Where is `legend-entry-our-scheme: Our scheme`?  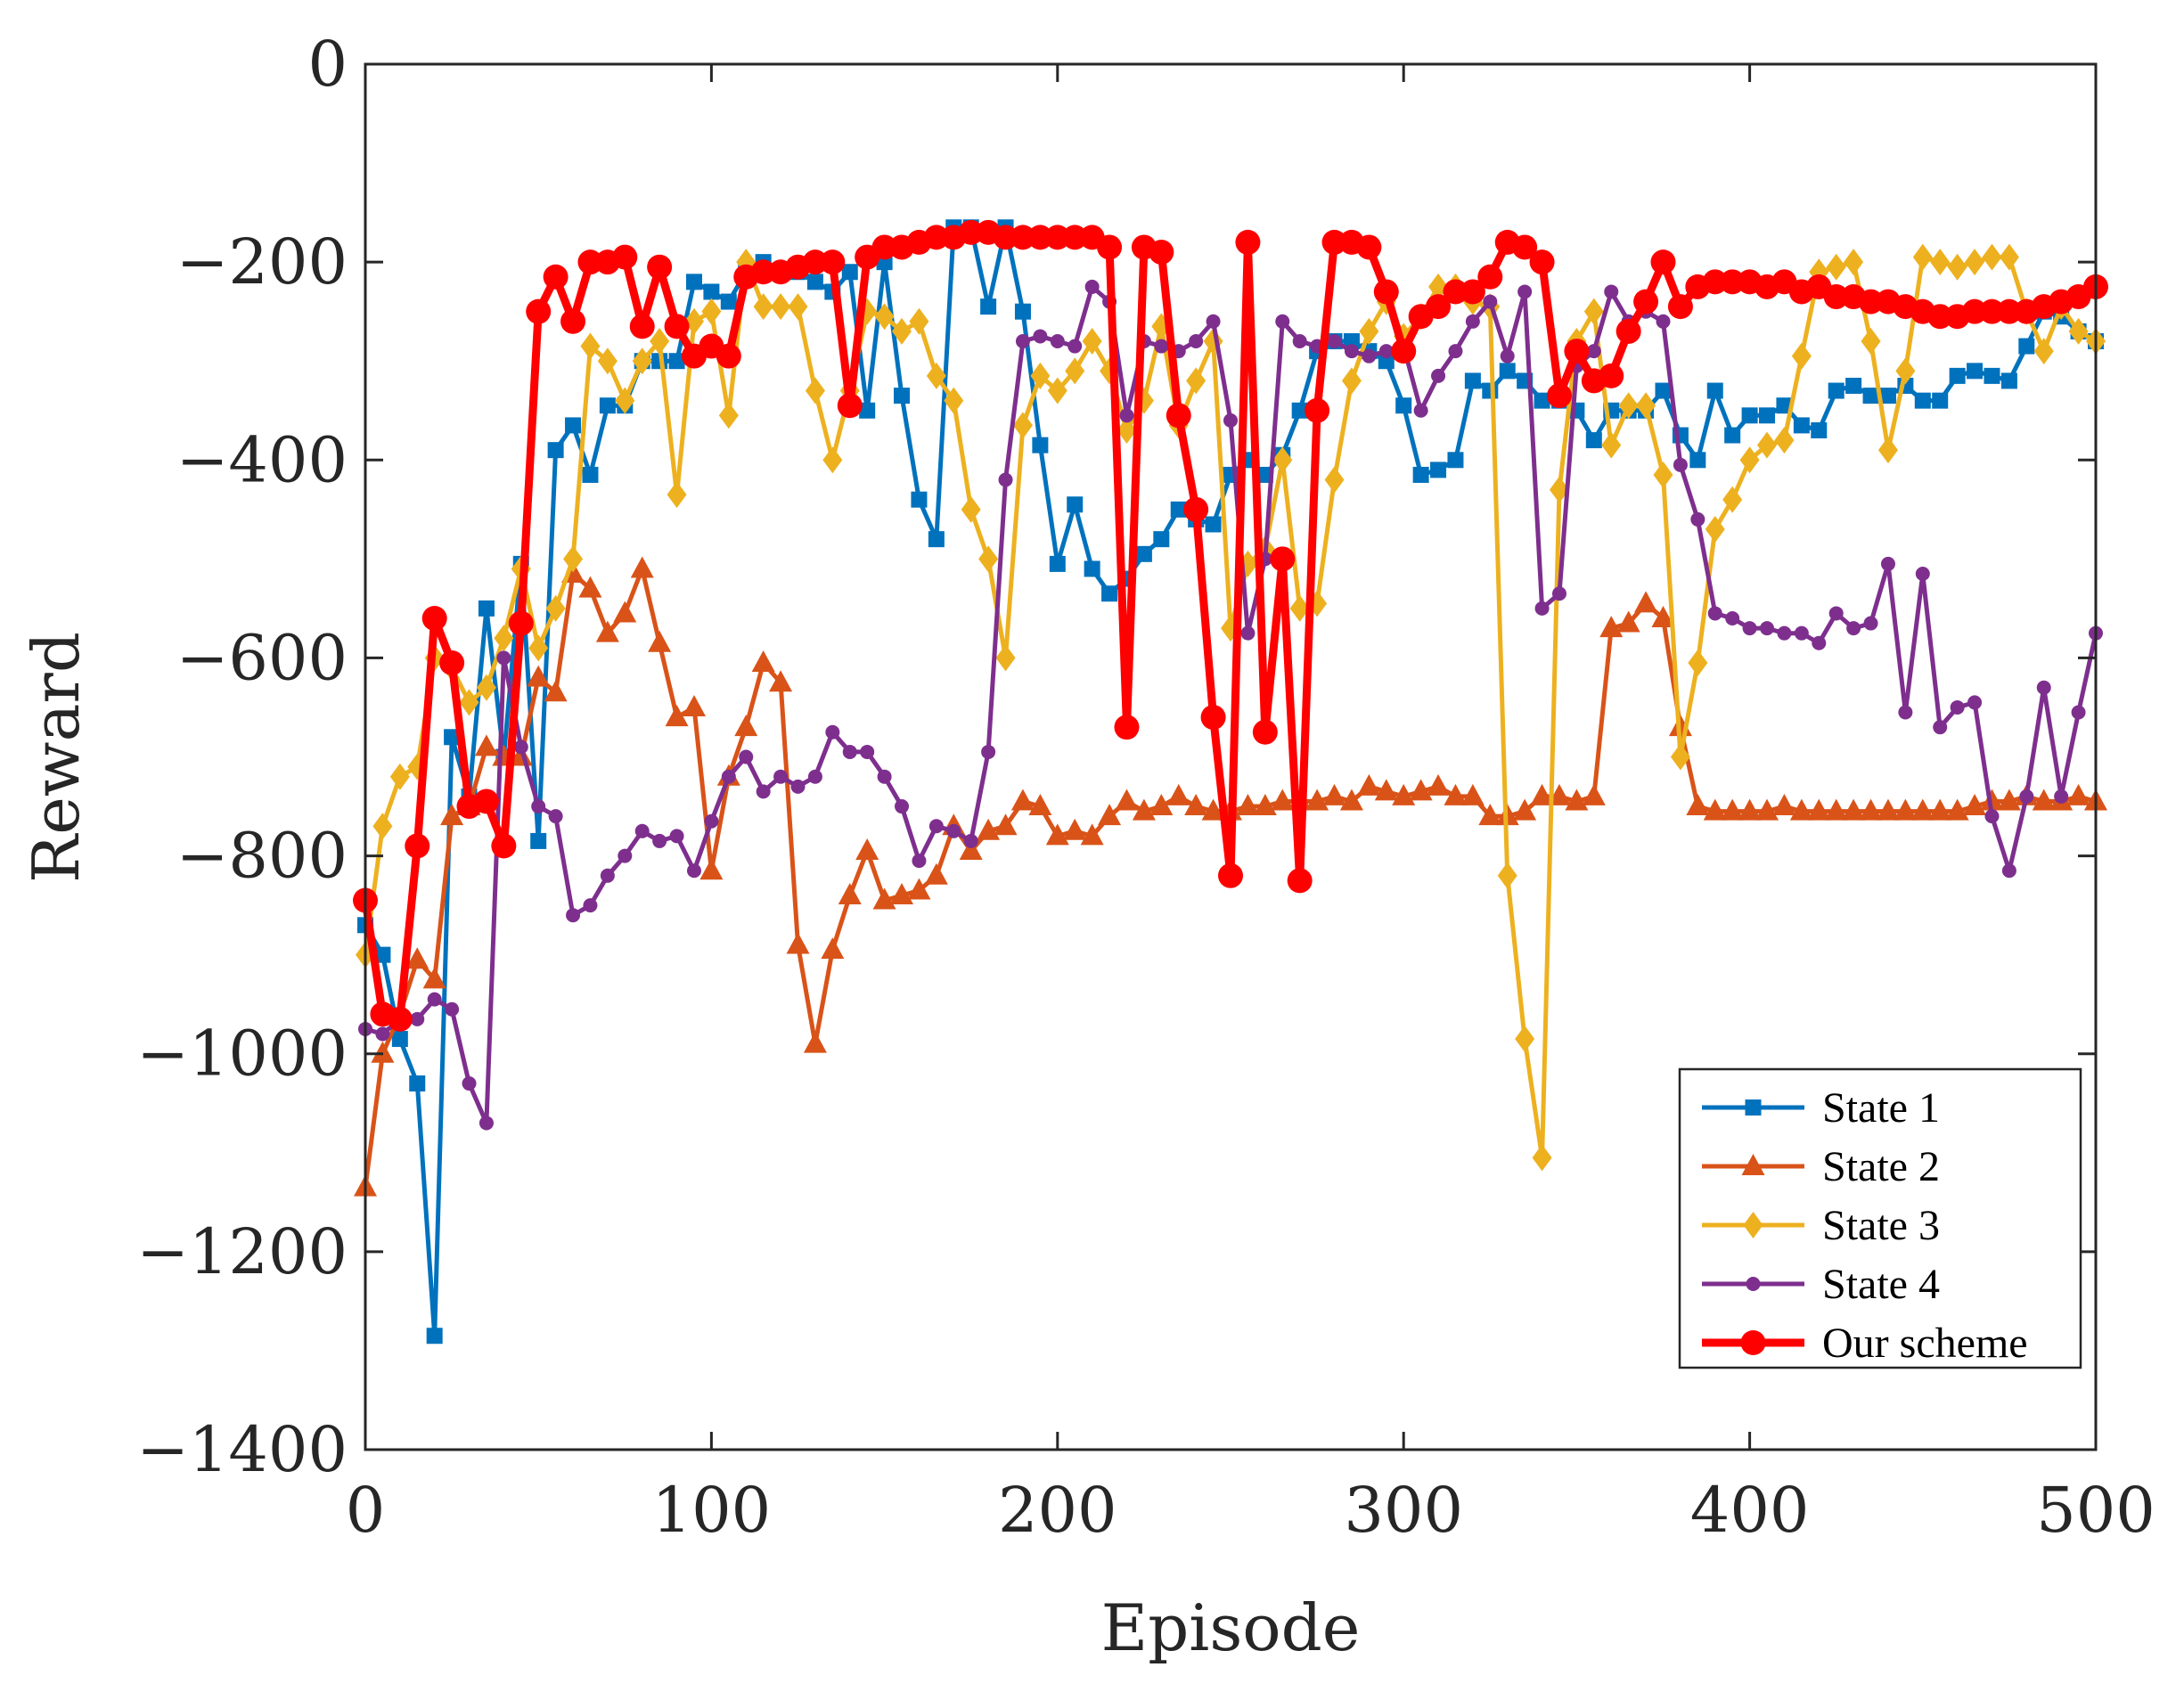
legend-entry-our-scheme: Our scheme is located at coordinates (1865, 1343).